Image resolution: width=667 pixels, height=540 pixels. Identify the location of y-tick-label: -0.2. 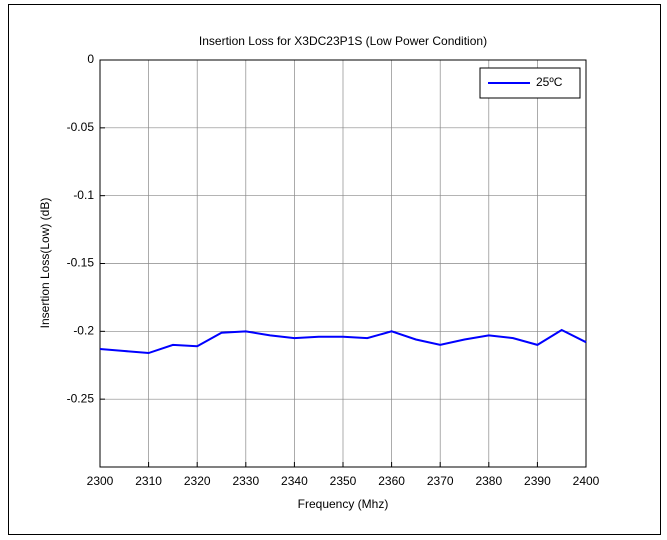
(83, 331).